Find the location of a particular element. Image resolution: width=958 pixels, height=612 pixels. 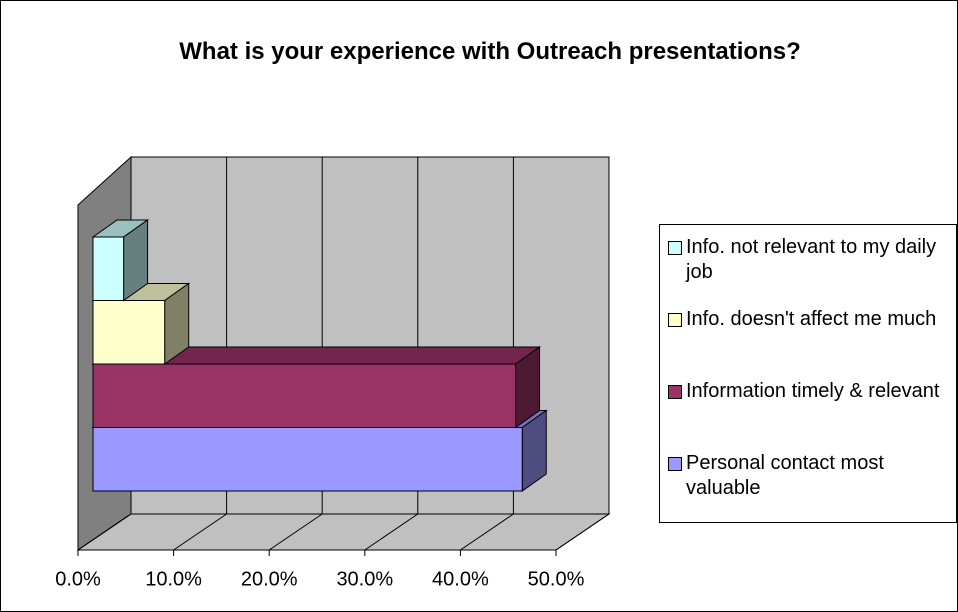

legend-entry: Info. not relevant to my daily job is located at coordinates (811, 260).